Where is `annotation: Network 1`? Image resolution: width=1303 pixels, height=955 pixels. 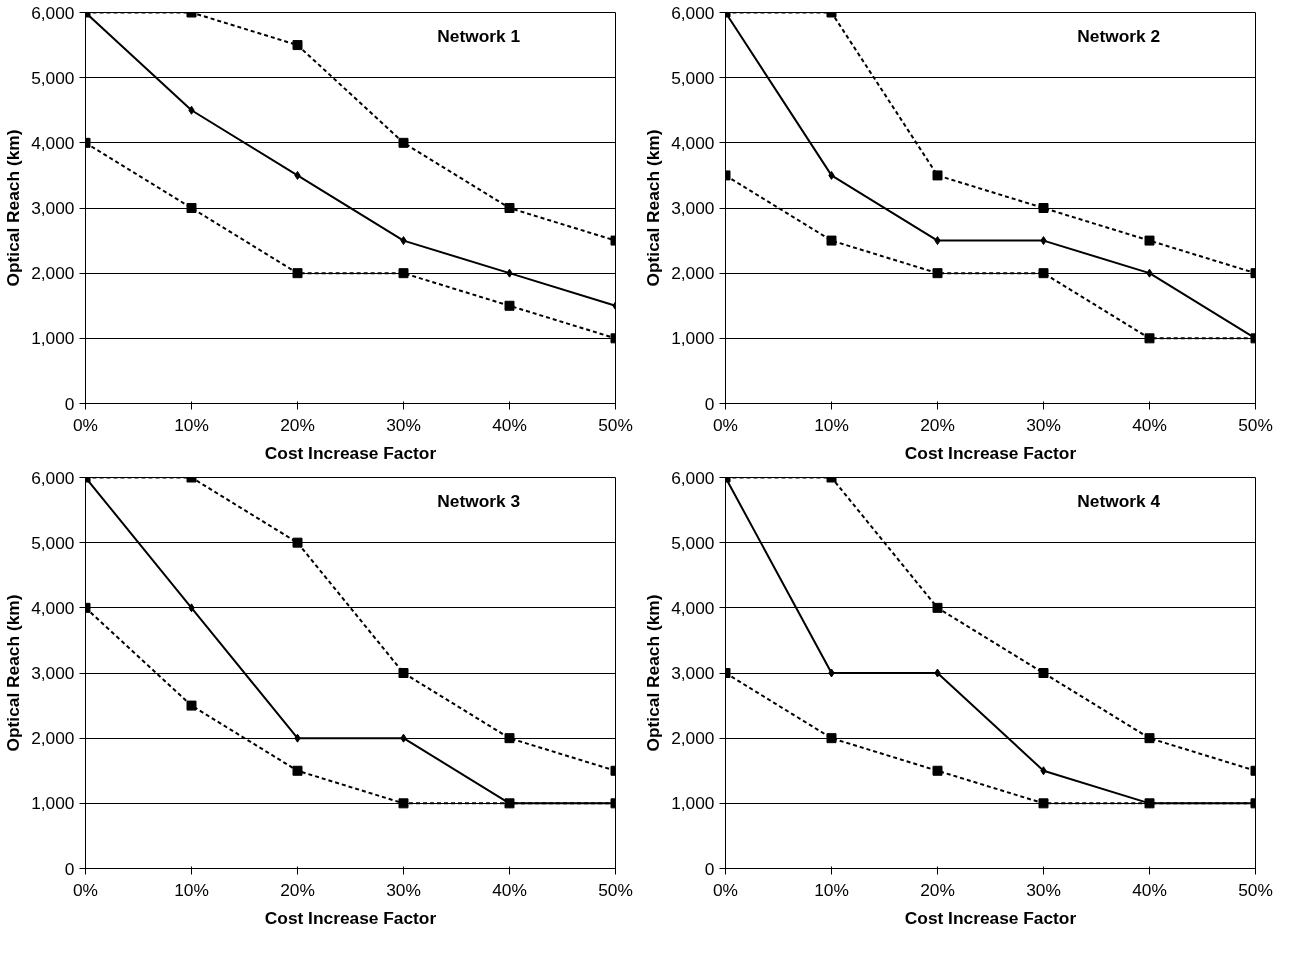 annotation: Network 1 is located at coordinates (479, 35).